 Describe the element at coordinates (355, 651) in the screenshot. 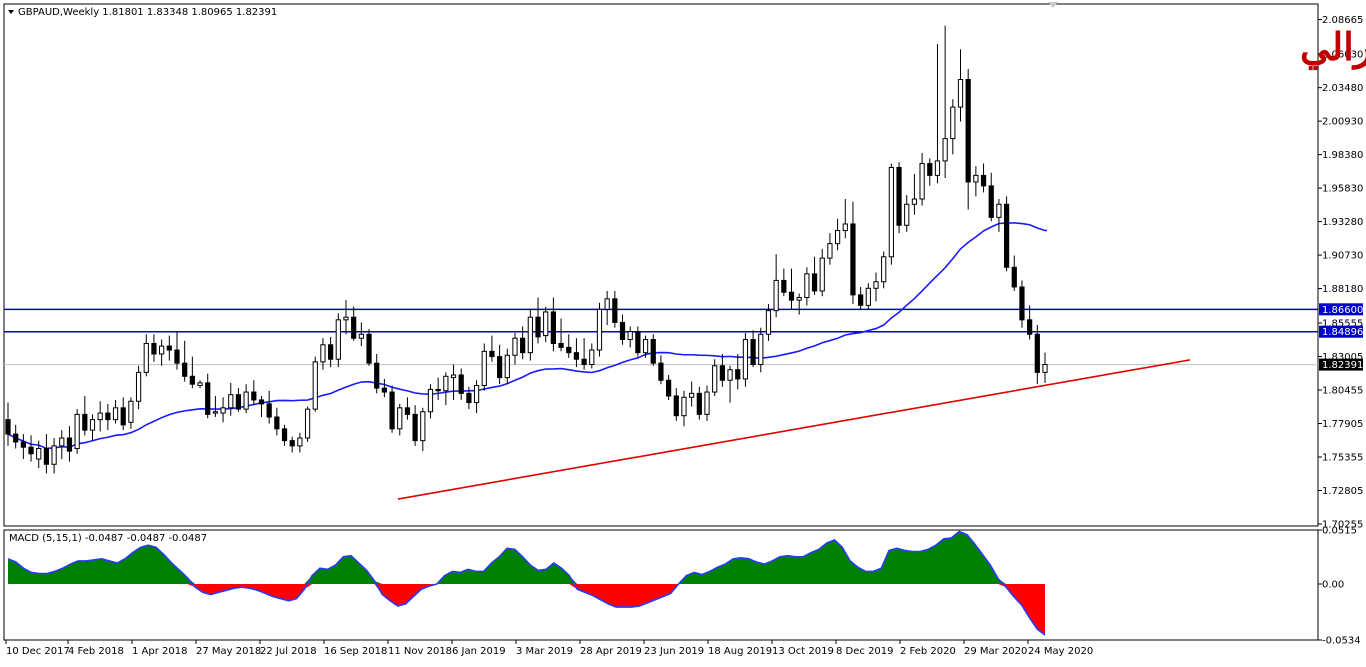

I see `date-tick-label: 16 Sep 2018` at that location.